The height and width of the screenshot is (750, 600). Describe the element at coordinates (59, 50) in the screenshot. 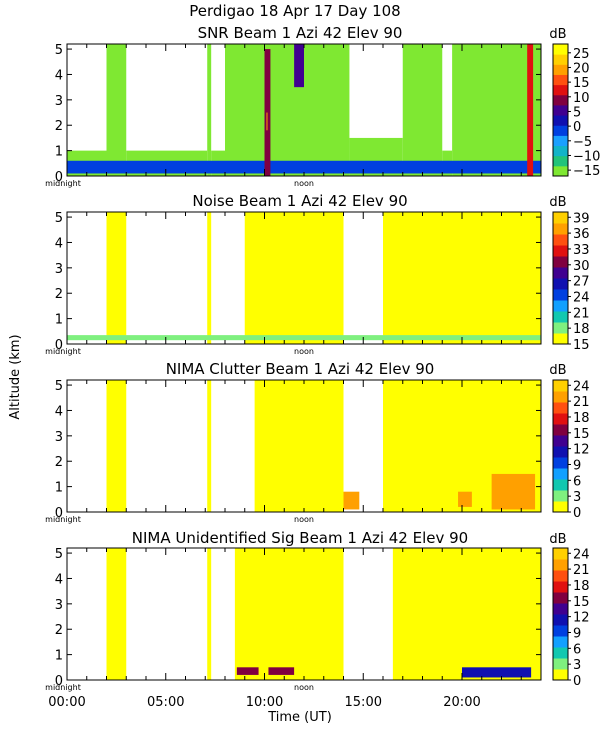

I see `y-tick-label: 5` at that location.